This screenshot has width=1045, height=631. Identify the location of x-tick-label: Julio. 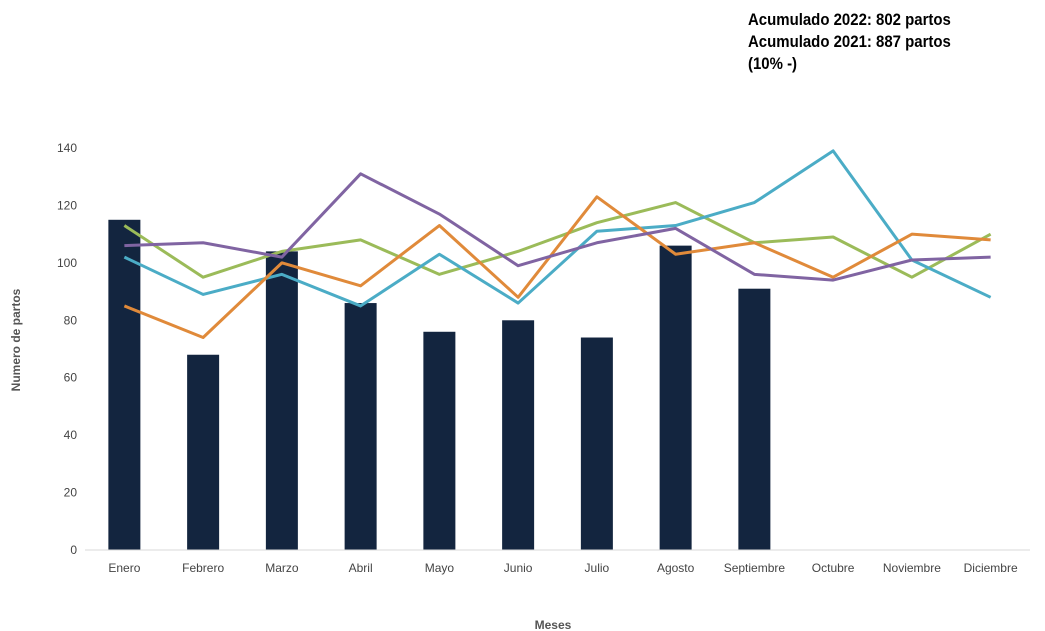
(597, 568).